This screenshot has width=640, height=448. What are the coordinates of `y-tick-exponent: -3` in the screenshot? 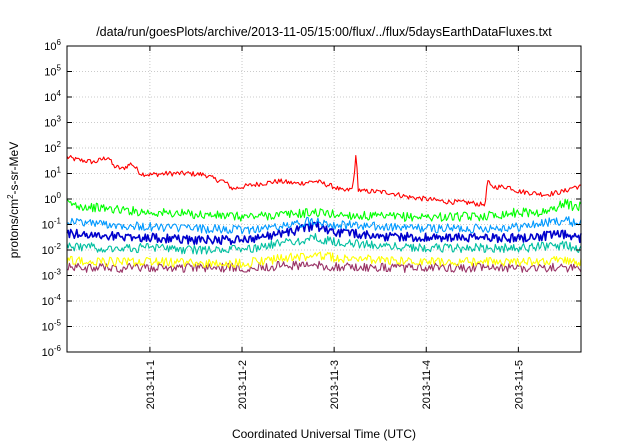 It's located at (58, 272).